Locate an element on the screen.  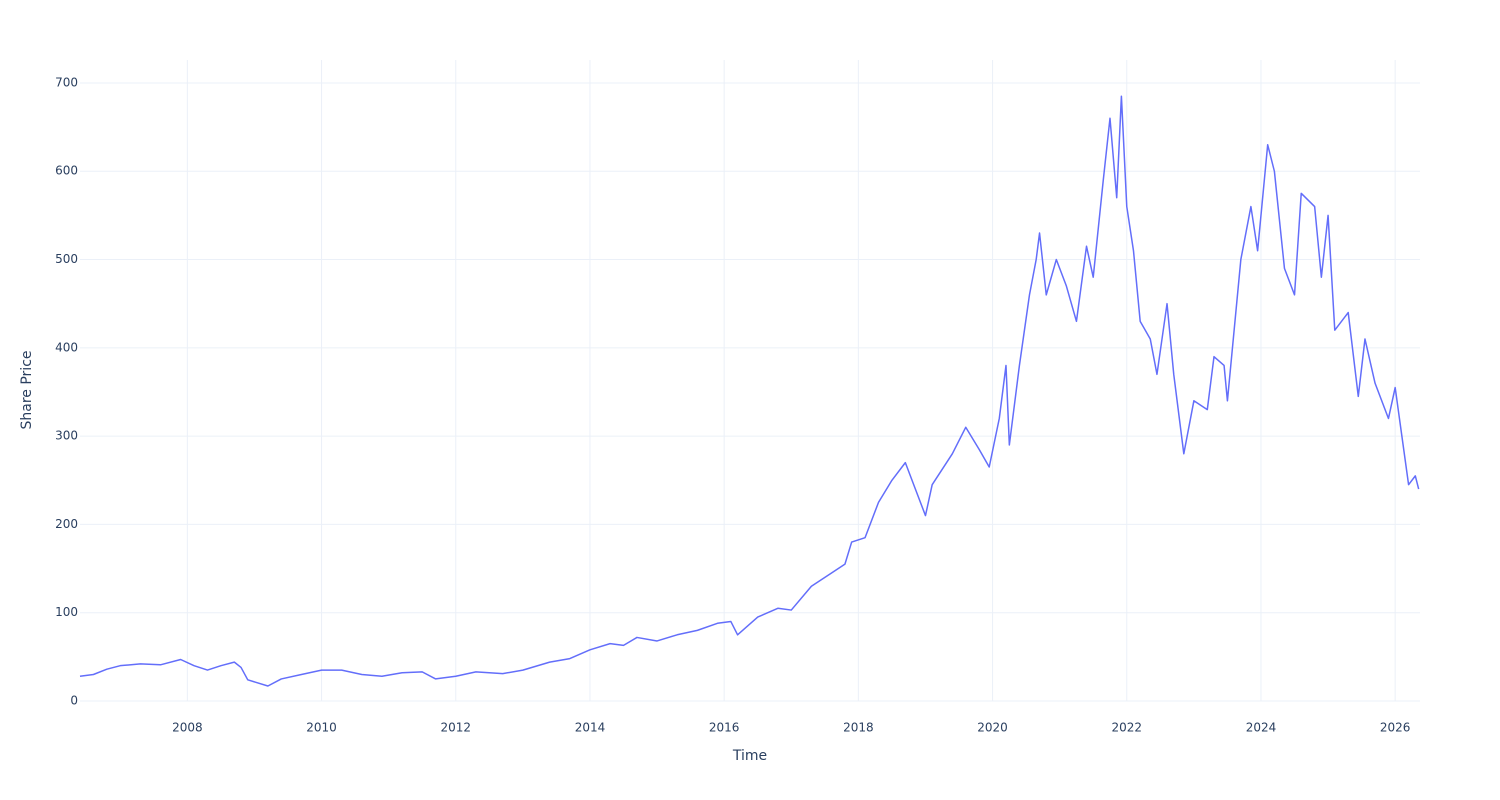
x-tick-label: 2026 is located at coordinates (1395, 728).